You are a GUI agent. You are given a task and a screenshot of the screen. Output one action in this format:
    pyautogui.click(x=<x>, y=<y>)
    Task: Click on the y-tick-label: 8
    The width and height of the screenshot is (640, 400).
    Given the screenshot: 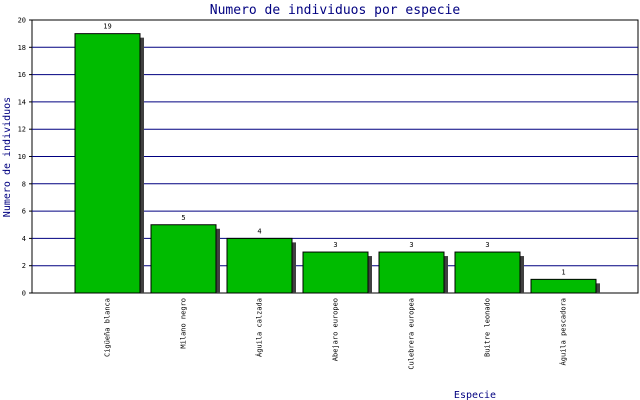 What is the action you would take?
    pyautogui.click(x=24, y=184)
    